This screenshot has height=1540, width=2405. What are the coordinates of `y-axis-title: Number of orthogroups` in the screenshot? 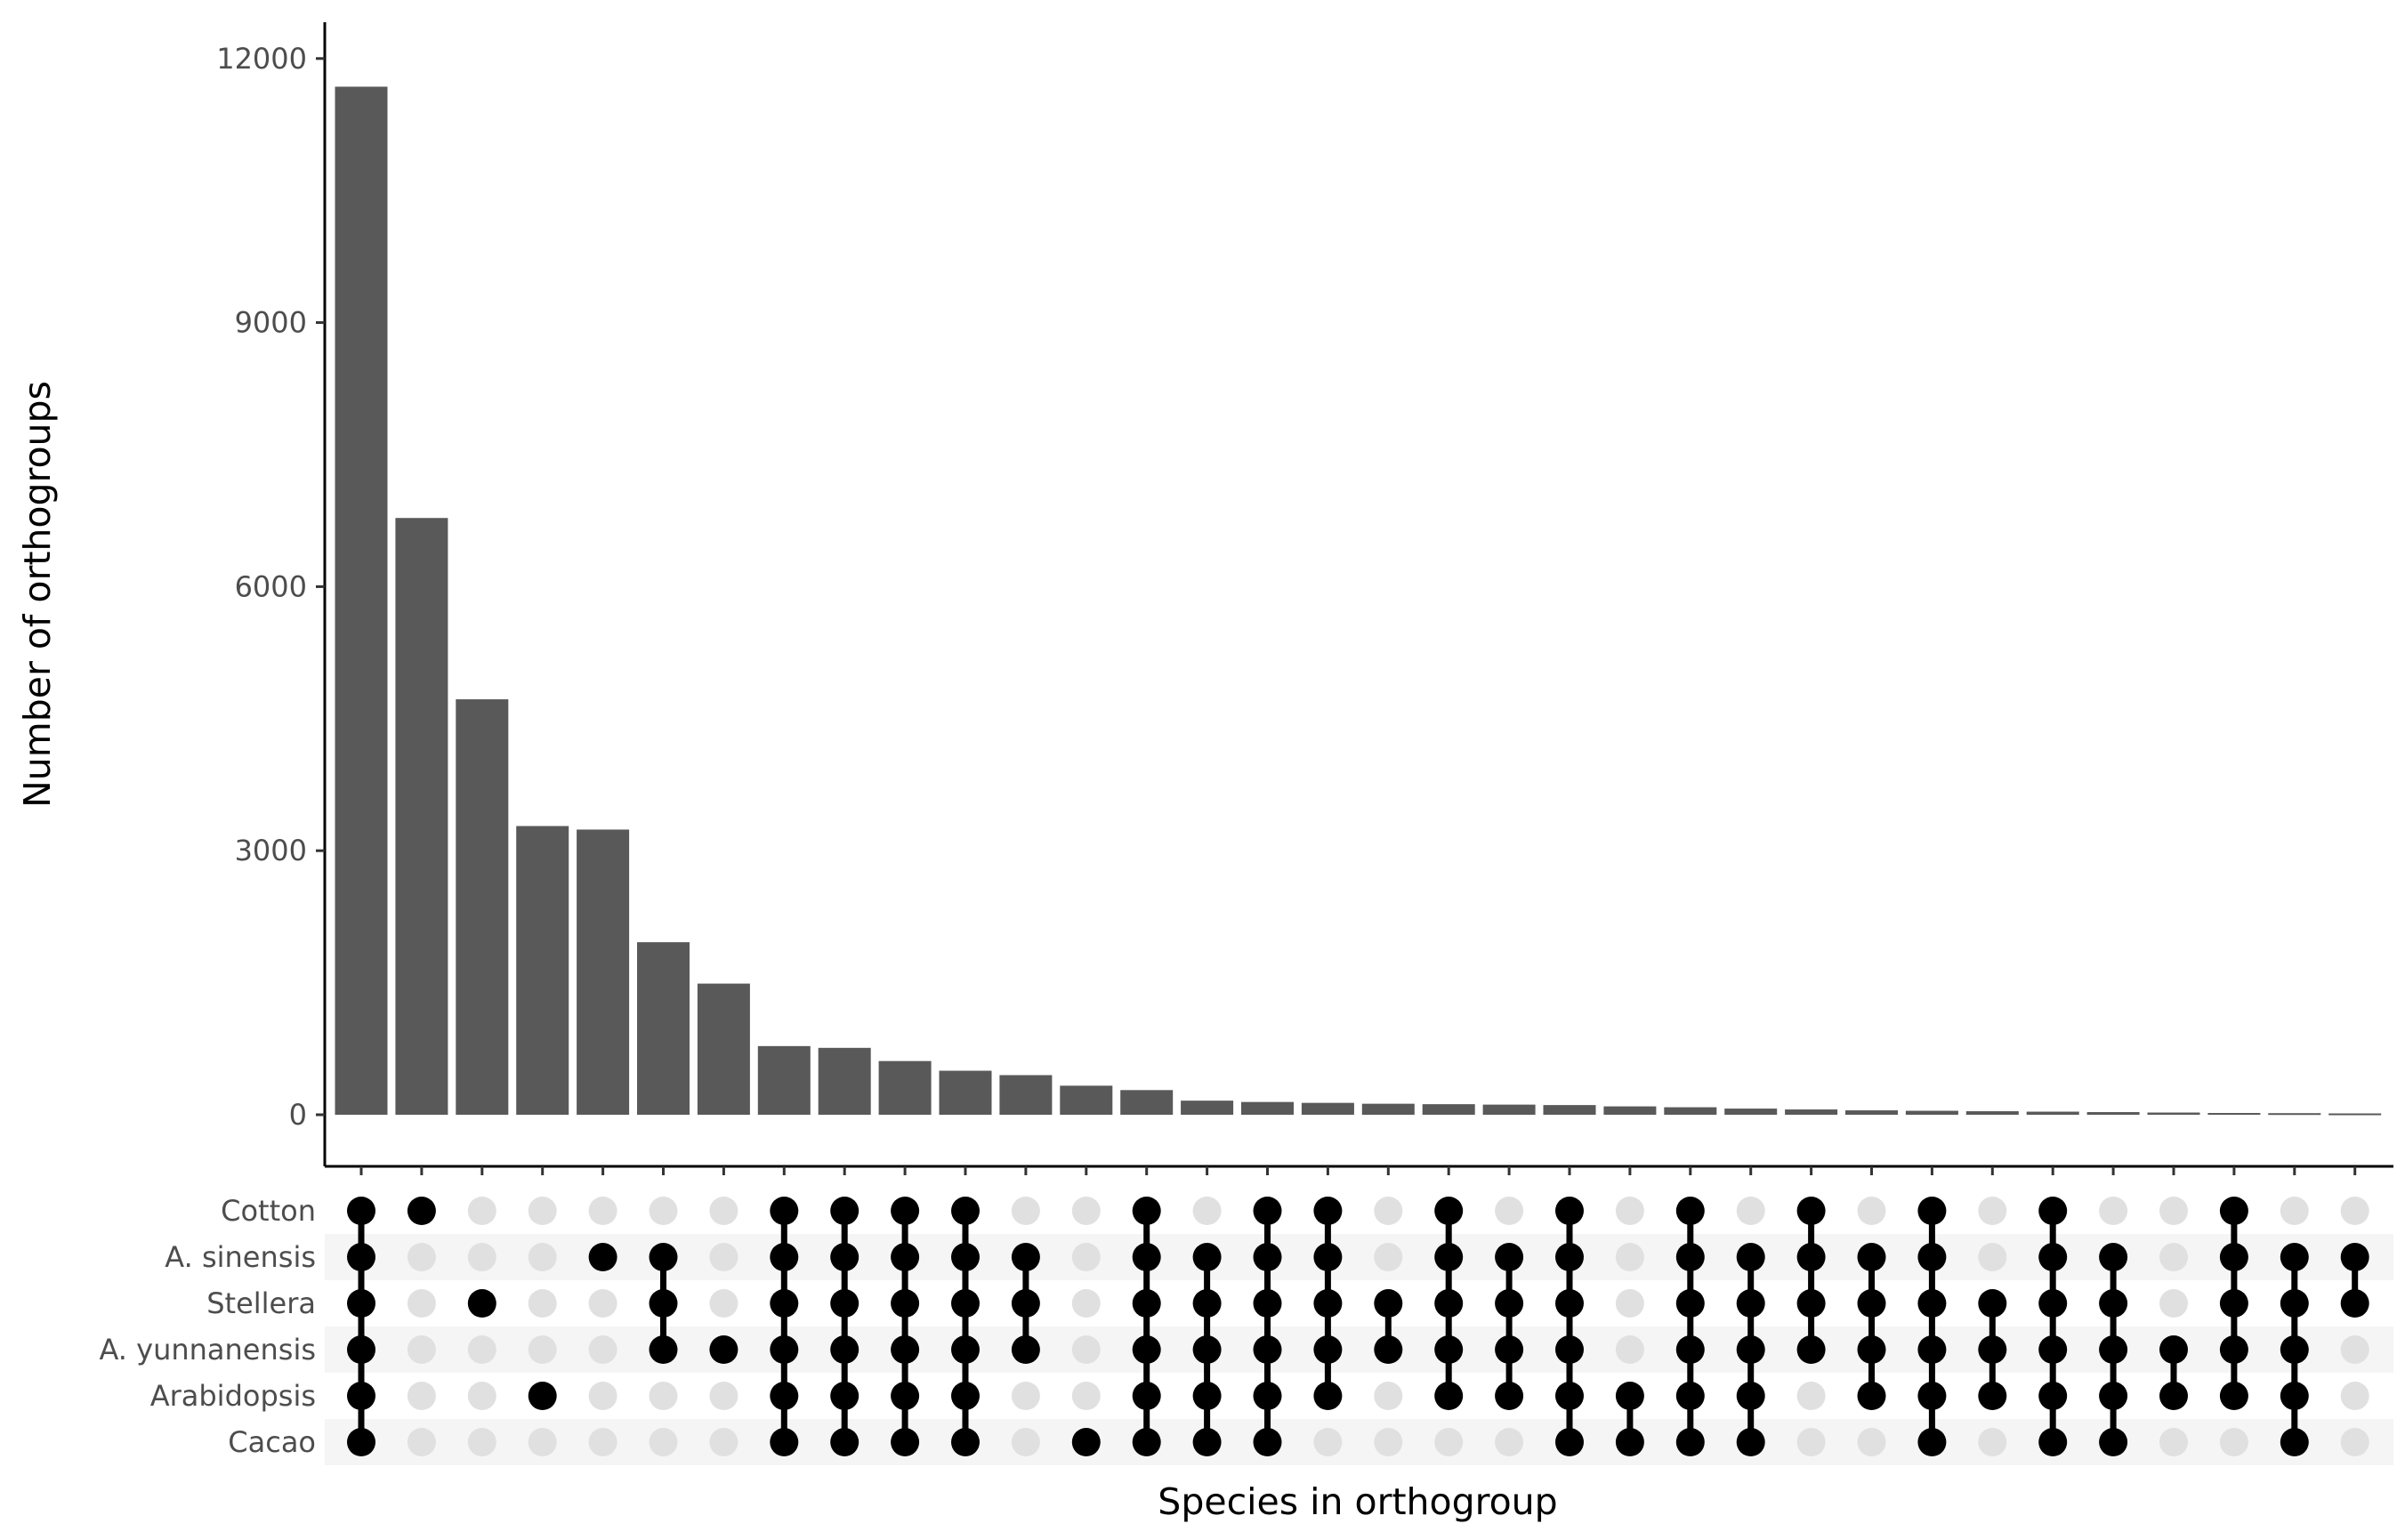 It's located at (37, 594).